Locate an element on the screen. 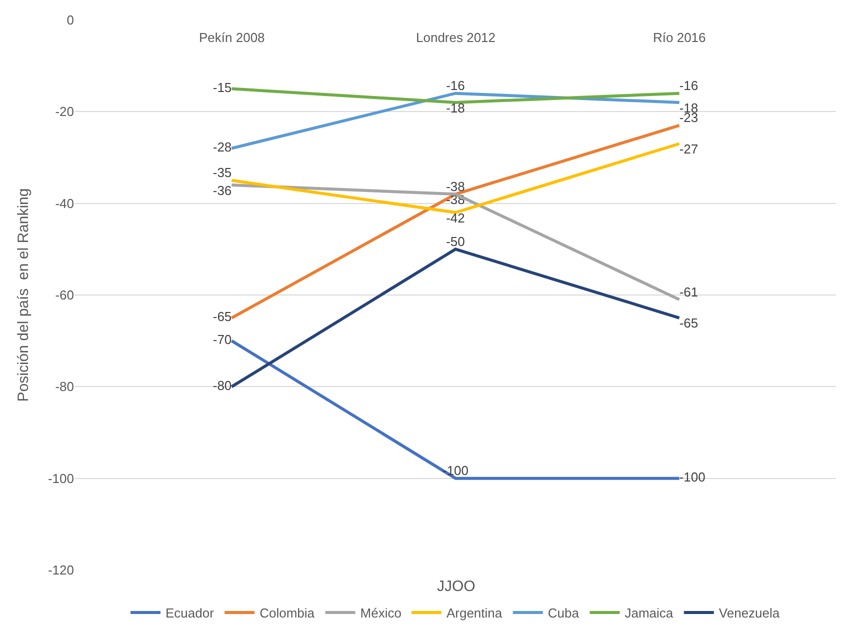 Image resolution: width=866 pixels, height=639 pixels. legend-label: Argentina is located at coordinates (474, 613).